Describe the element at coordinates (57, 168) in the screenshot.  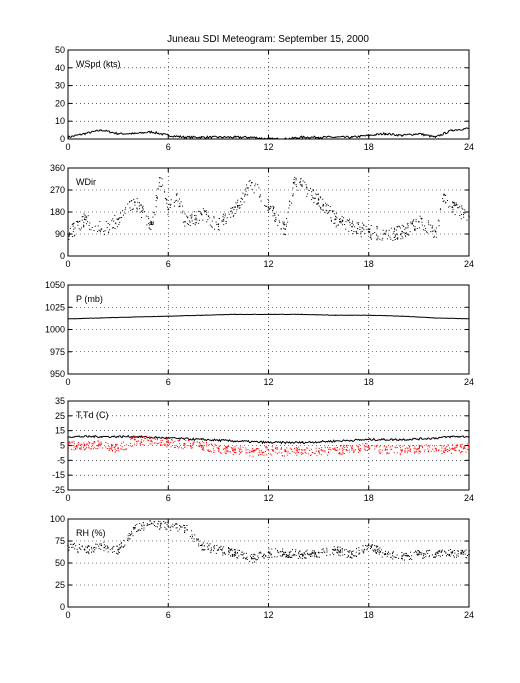
I see `y-tick-label: 360` at that location.